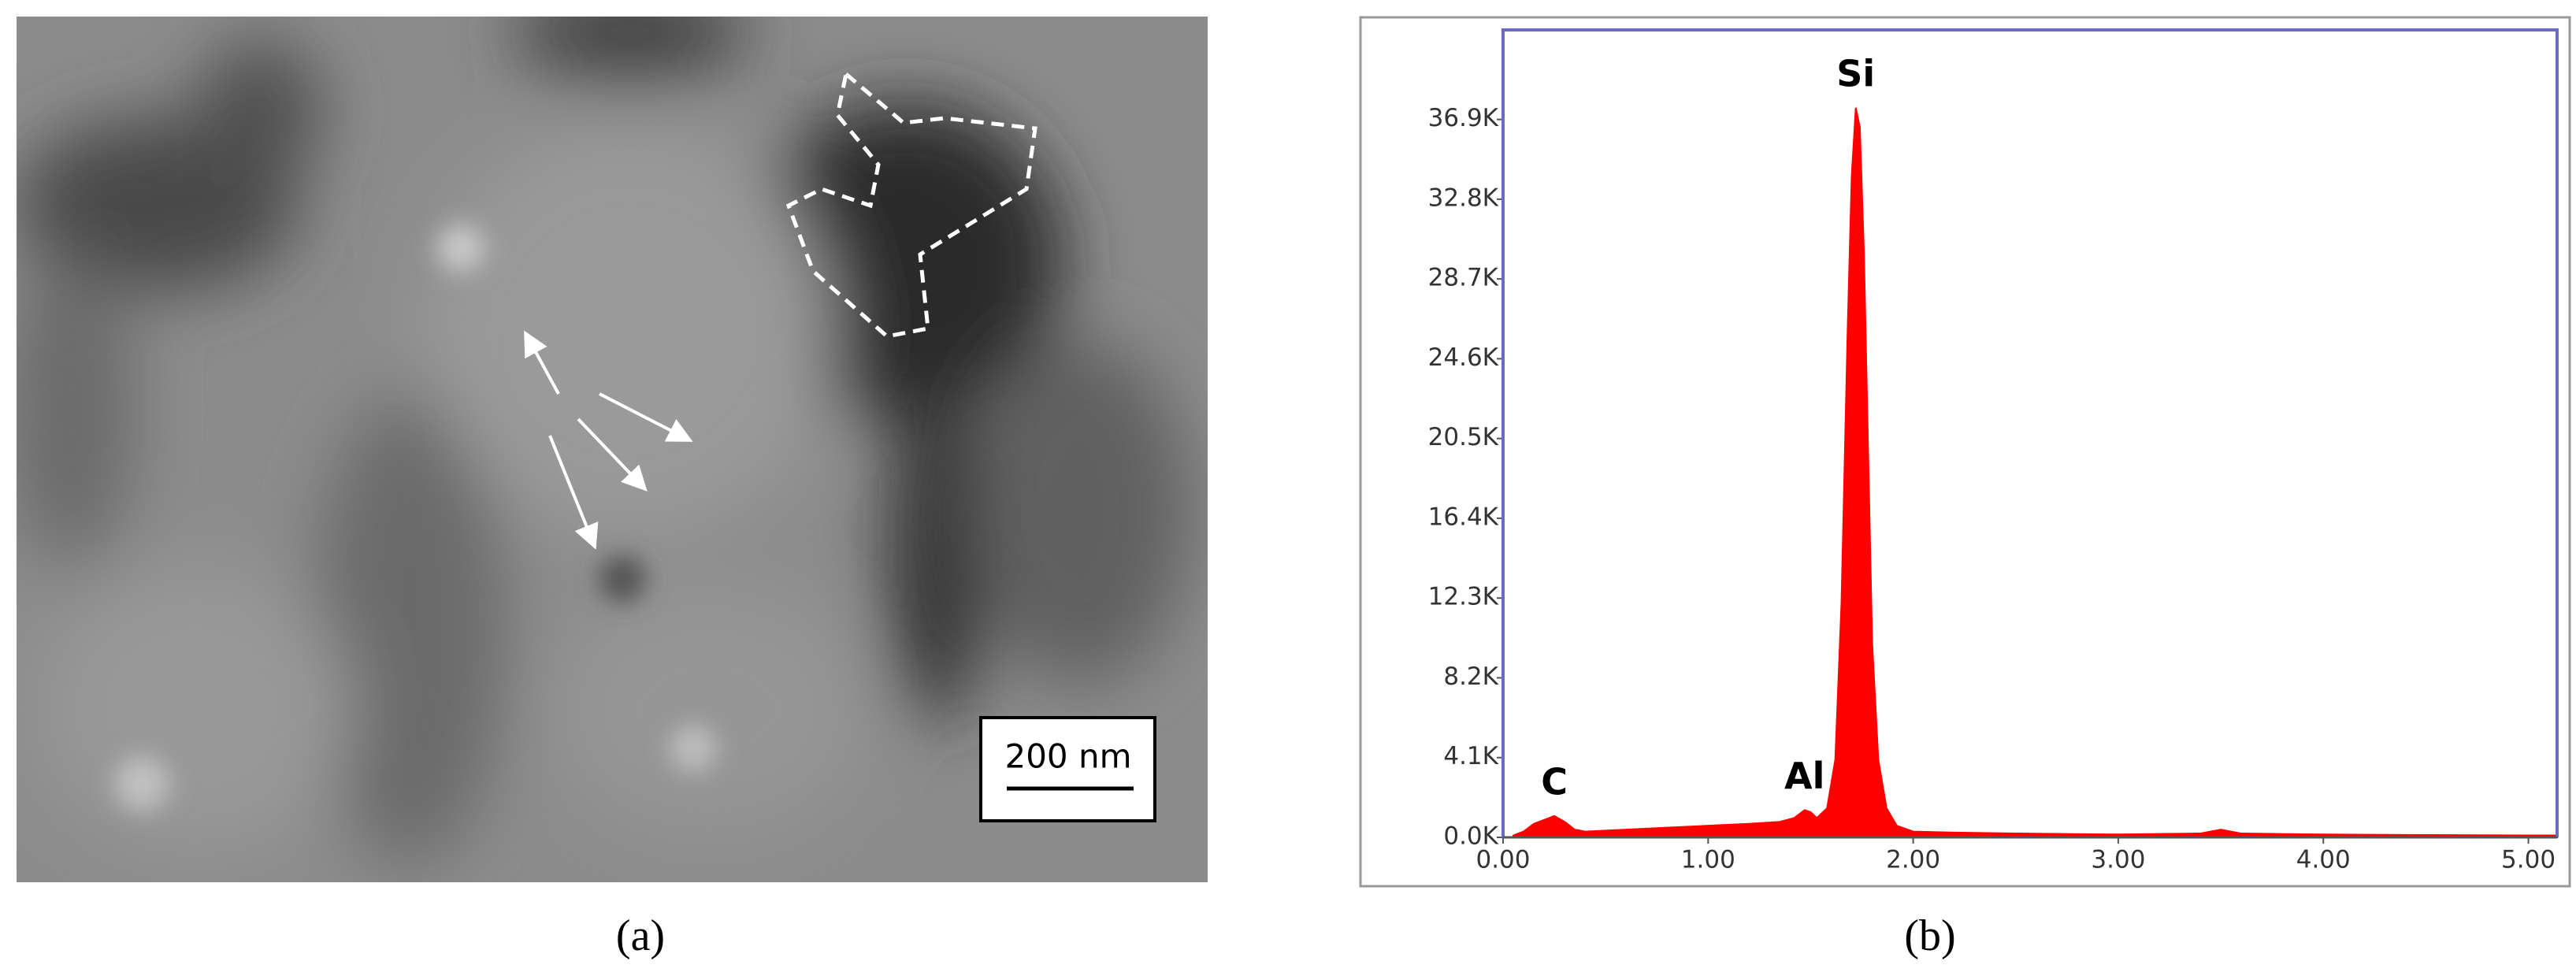 Image resolution: width=2576 pixels, height=976 pixels. Describe the element at coordinates (1929, 936) in the screenshot. I see `caption-b: (b)` at that location.